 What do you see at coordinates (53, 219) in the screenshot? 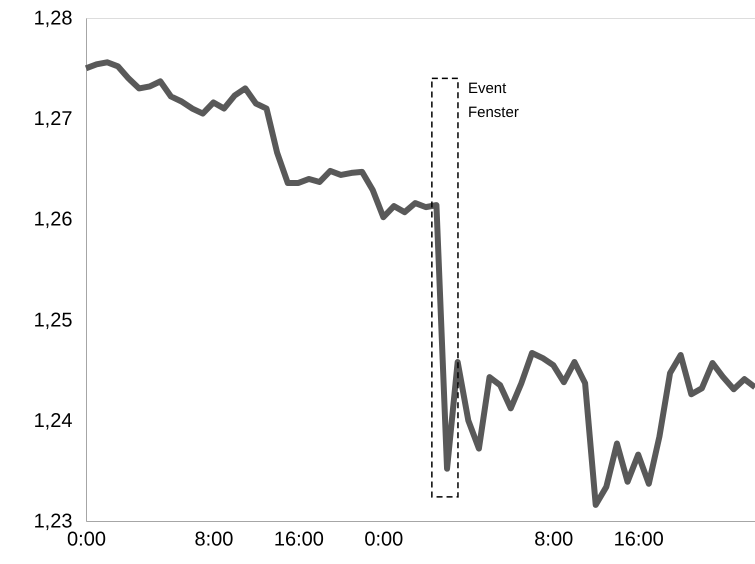
I see `y-tick-label: 1,26` at bounding box center [53, 219].